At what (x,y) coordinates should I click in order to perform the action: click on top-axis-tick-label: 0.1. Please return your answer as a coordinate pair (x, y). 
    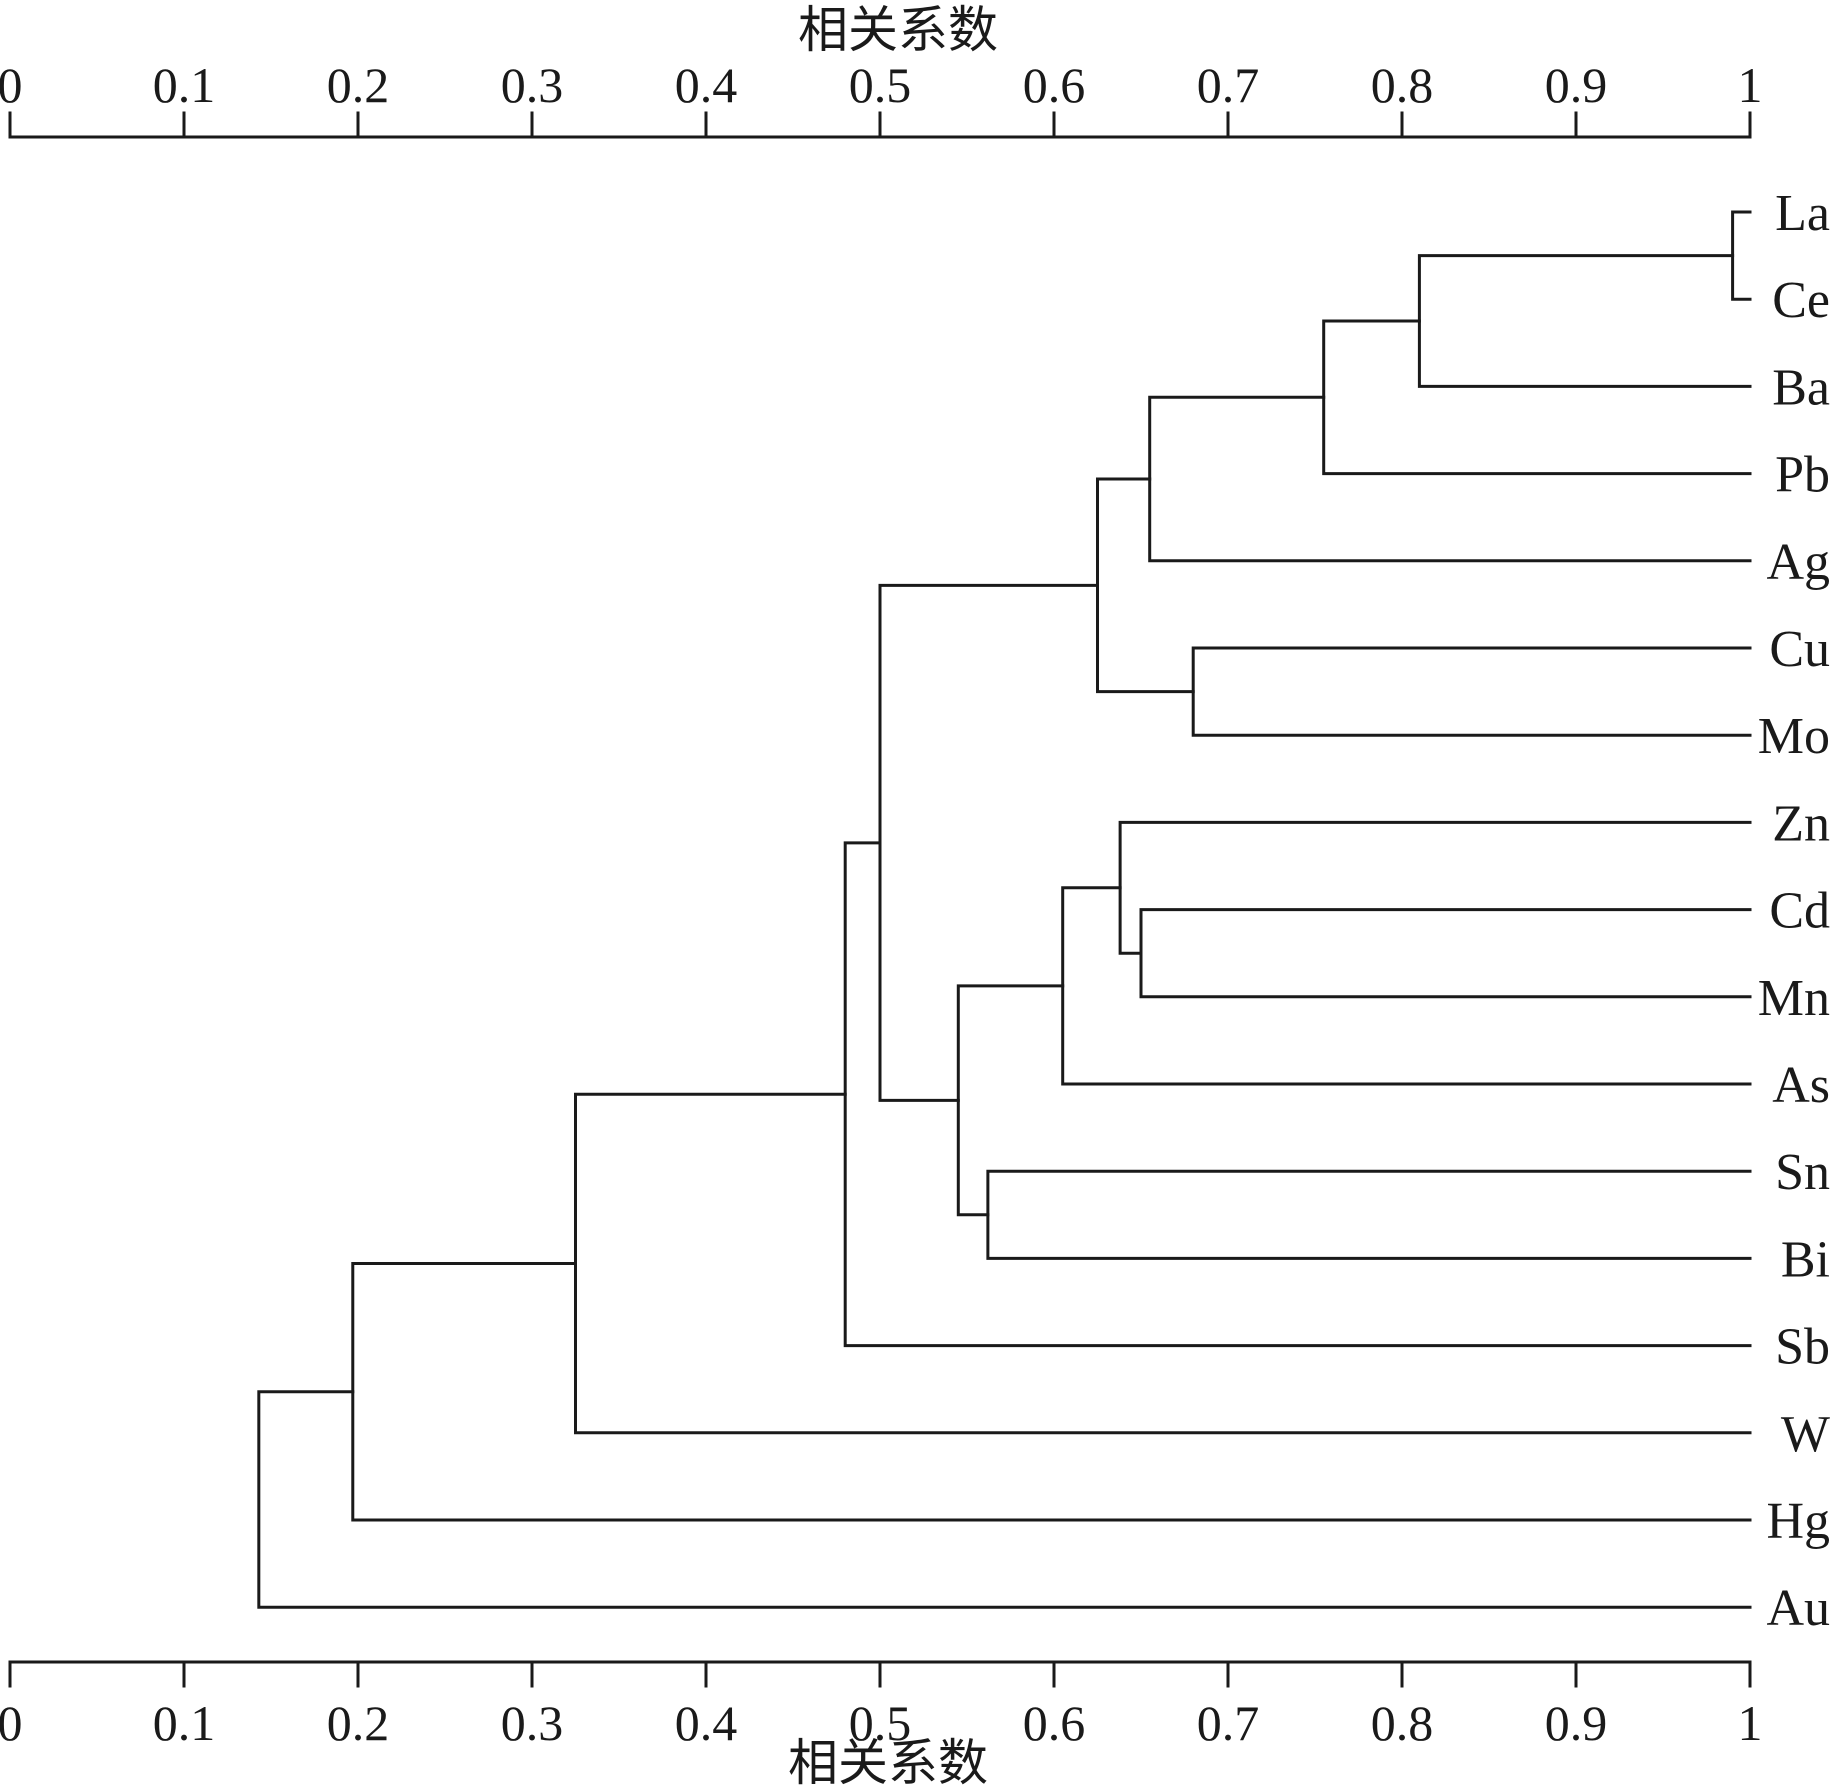
    Looking at the image, I should click on (184, 85).